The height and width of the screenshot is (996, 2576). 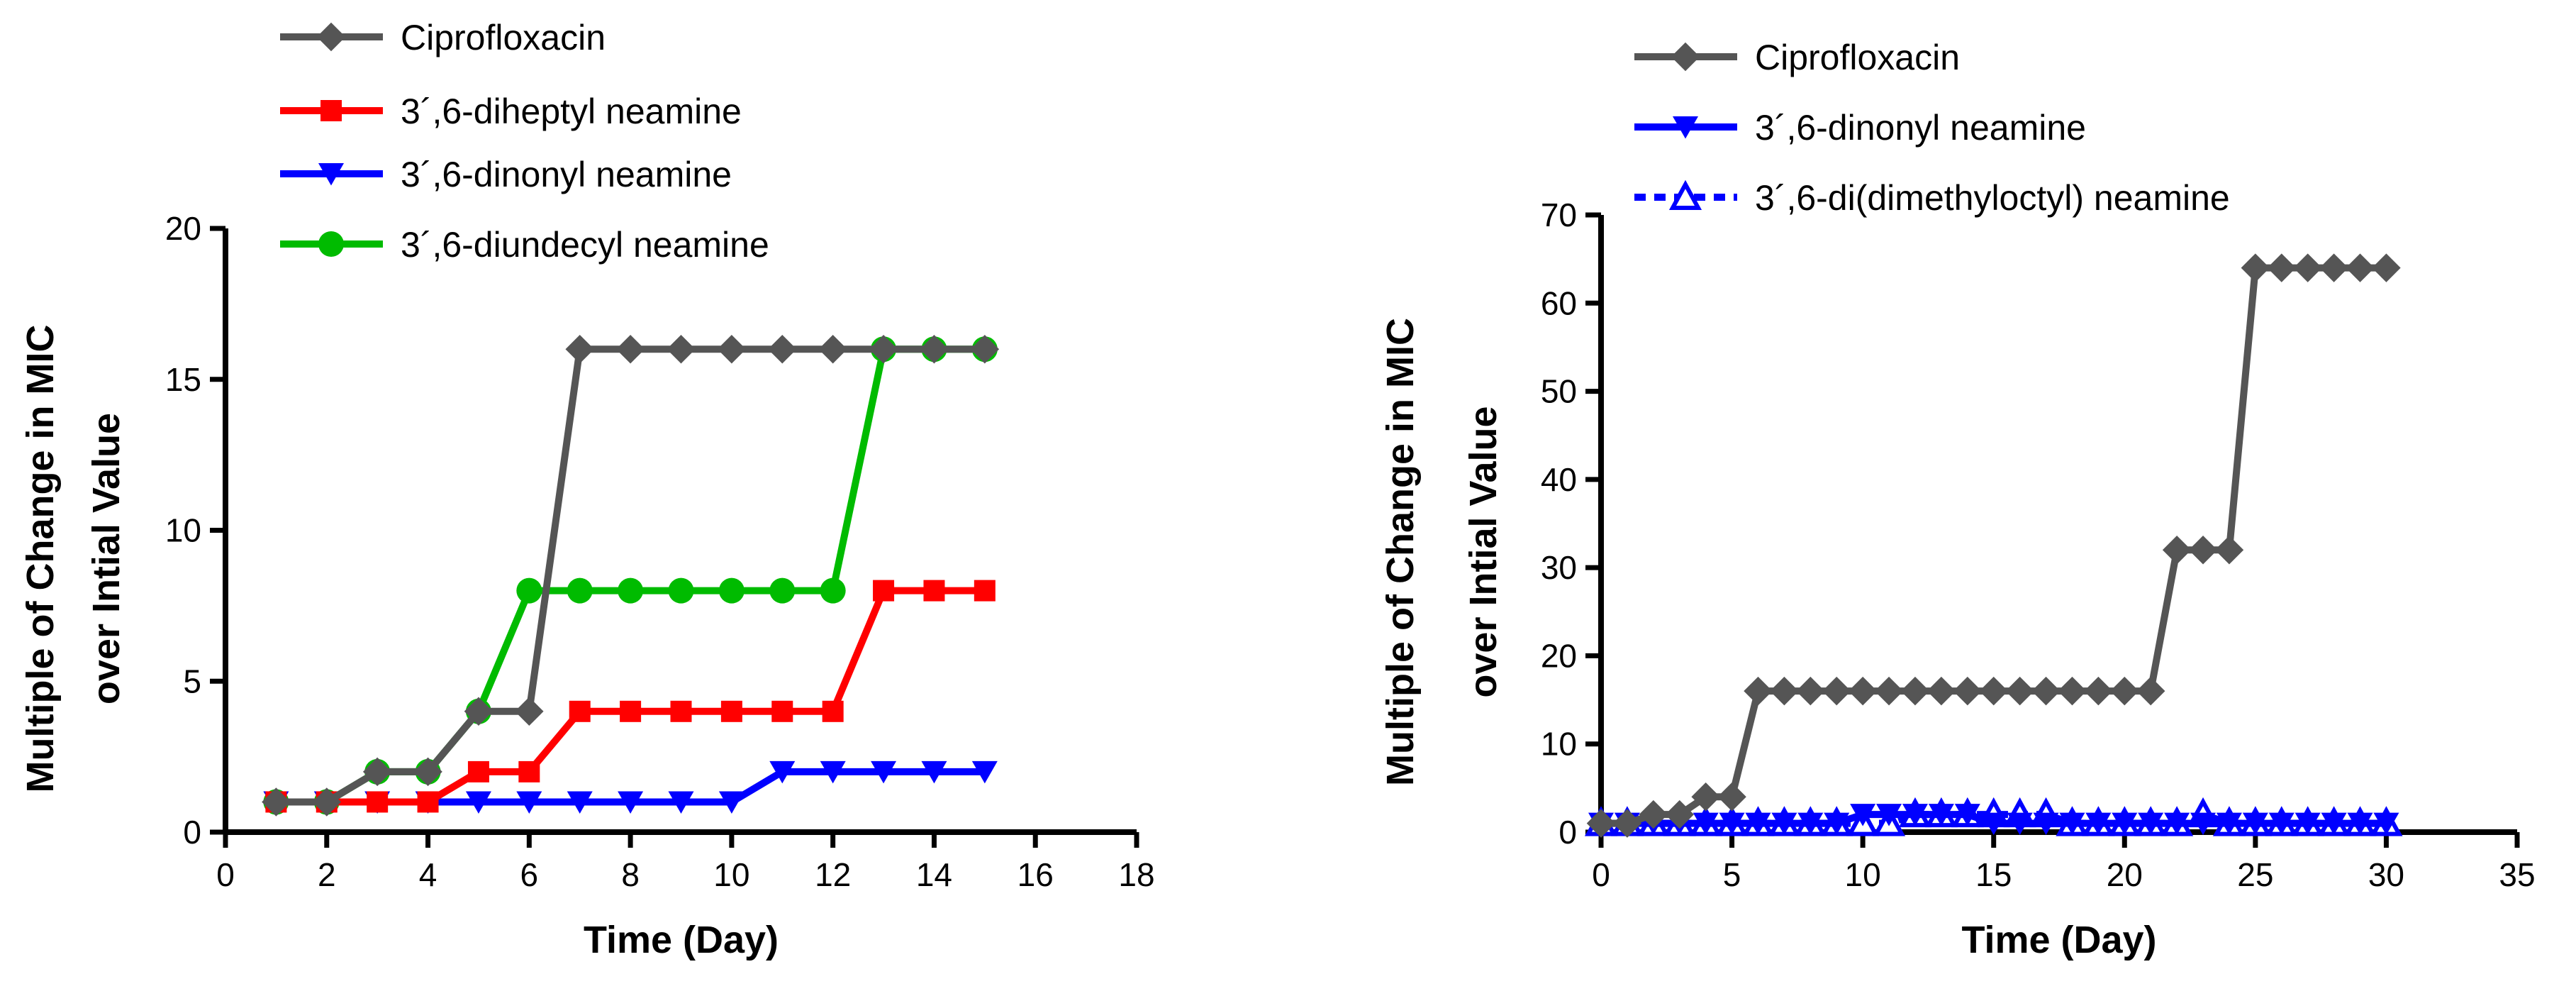 What do you see at coordinates (1993, 874) in the screenshot?
I see `x-tick-label: 15` at bounding box center [1993, 874].